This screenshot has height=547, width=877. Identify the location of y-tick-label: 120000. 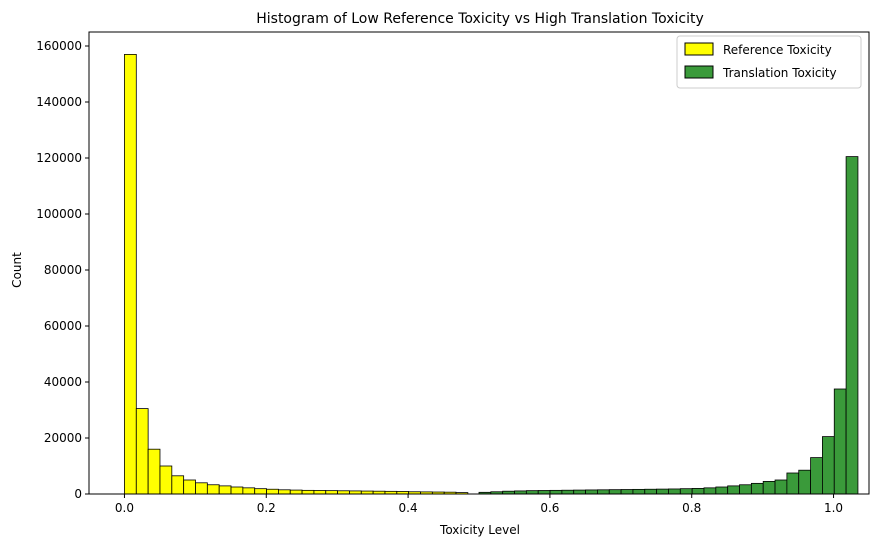
(59, 158).